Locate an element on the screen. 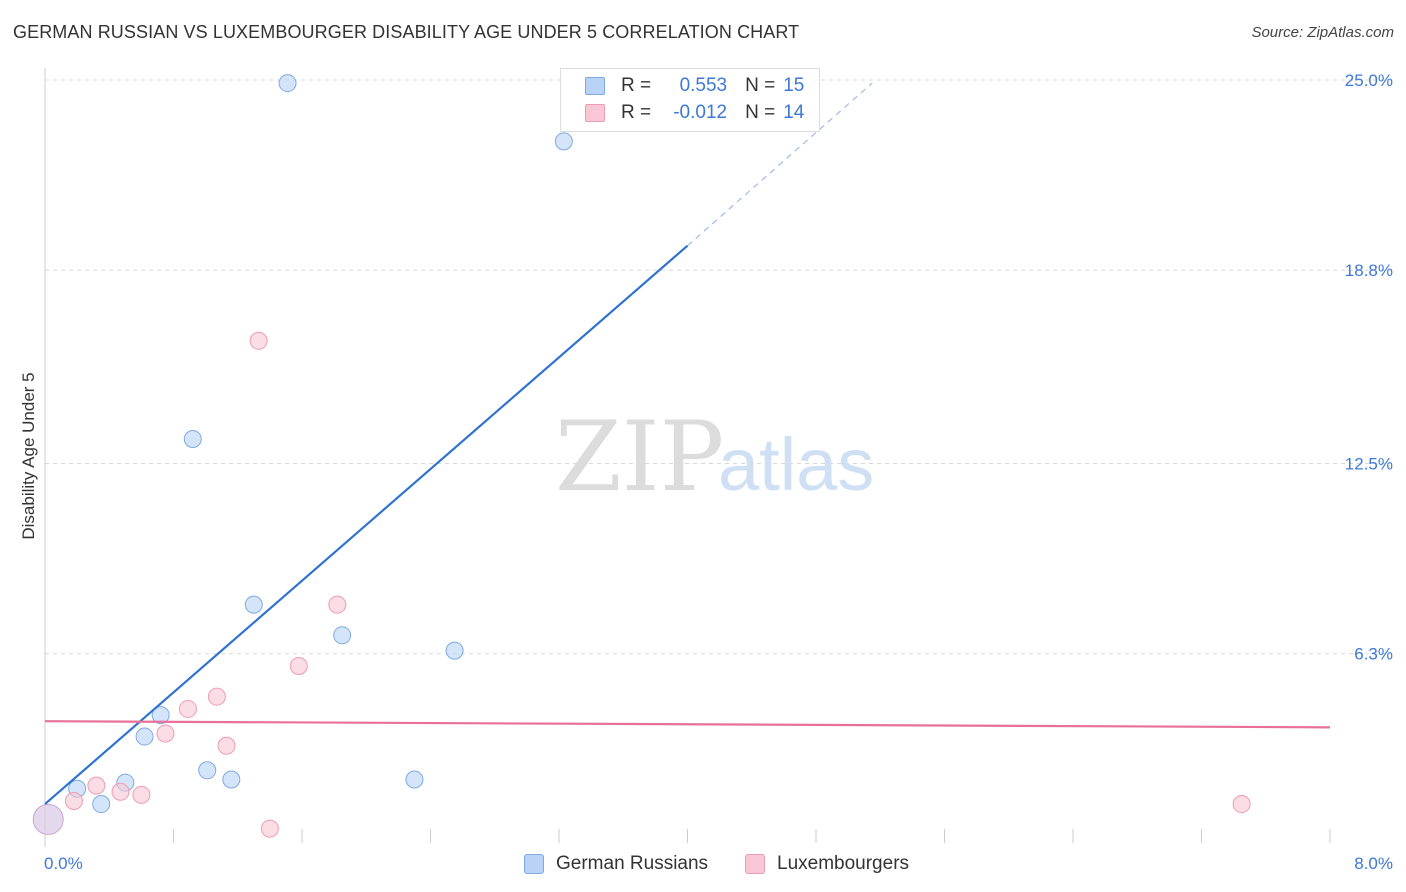 This screenshot has height=892, width=1406. source-label: Source: ZipAtlas.com is located at coordinates (1322, 32).